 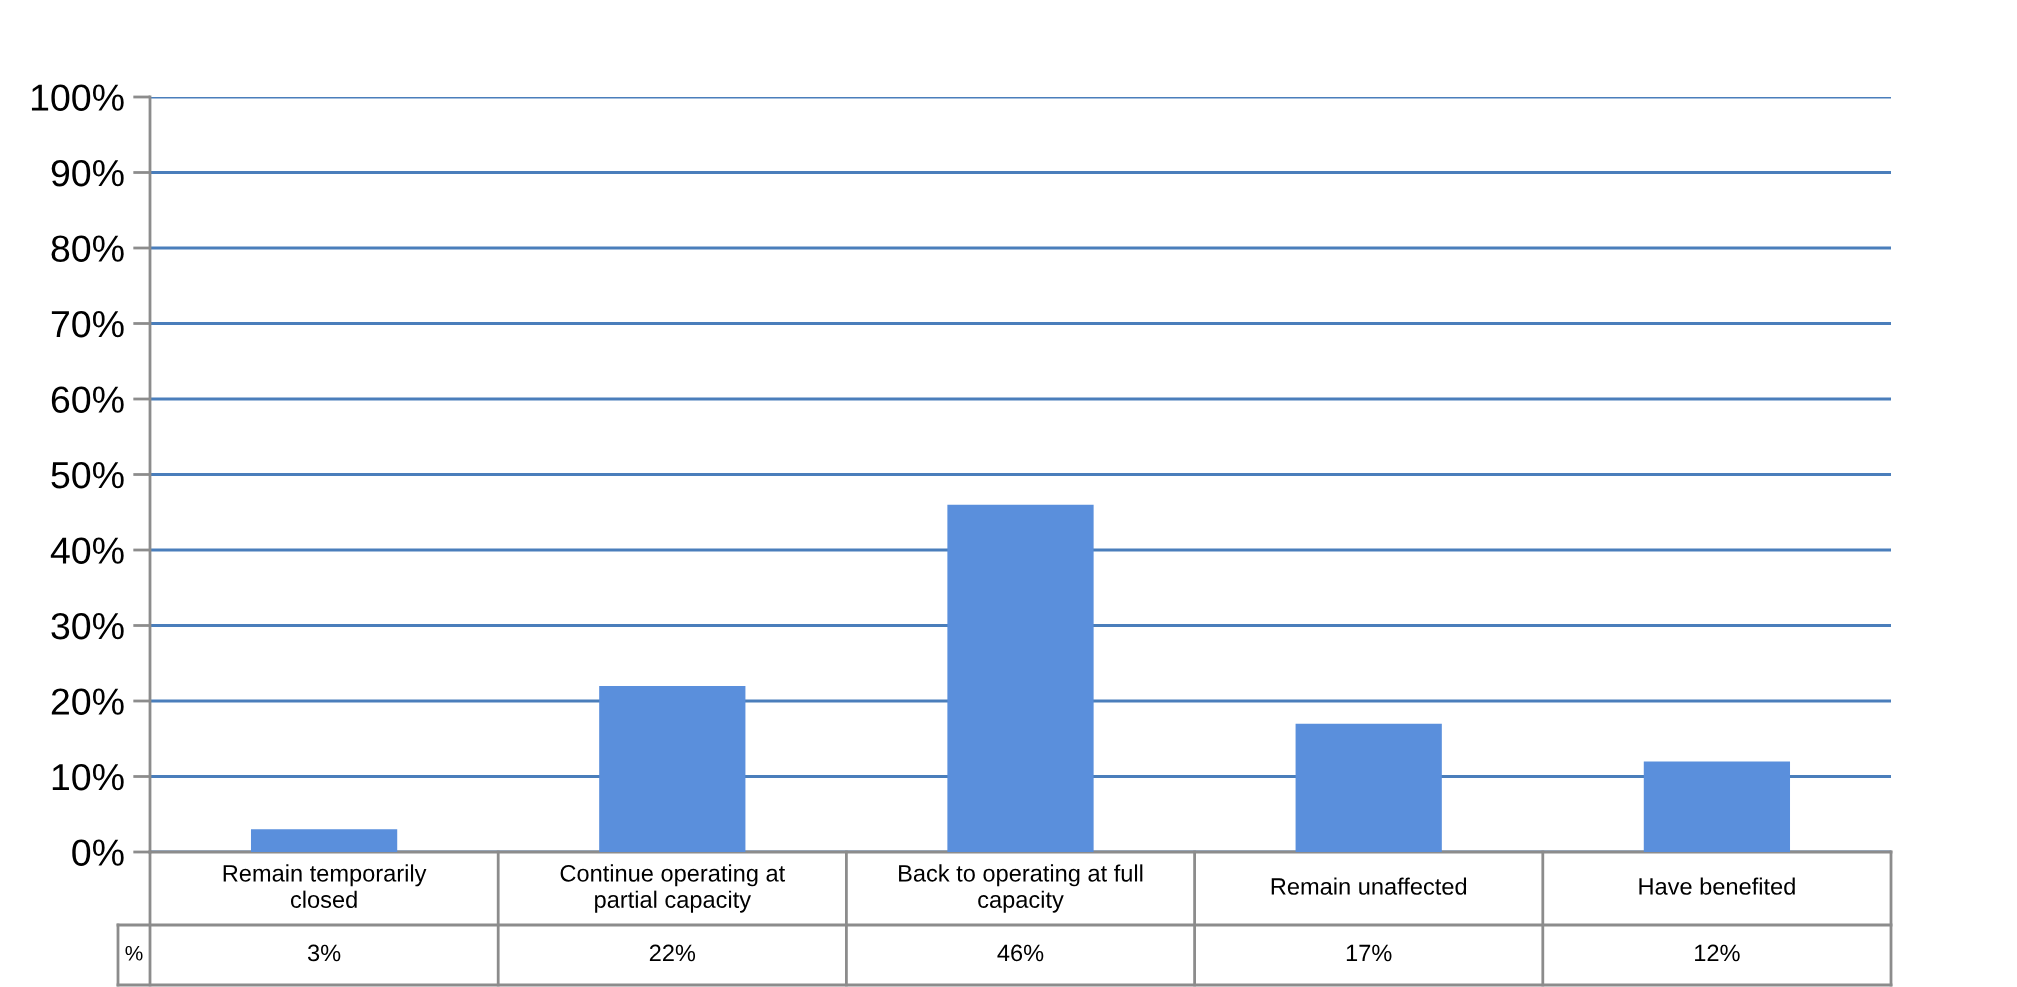 I want to click on y-tick-label: 40%, so click(x=87, y=550).